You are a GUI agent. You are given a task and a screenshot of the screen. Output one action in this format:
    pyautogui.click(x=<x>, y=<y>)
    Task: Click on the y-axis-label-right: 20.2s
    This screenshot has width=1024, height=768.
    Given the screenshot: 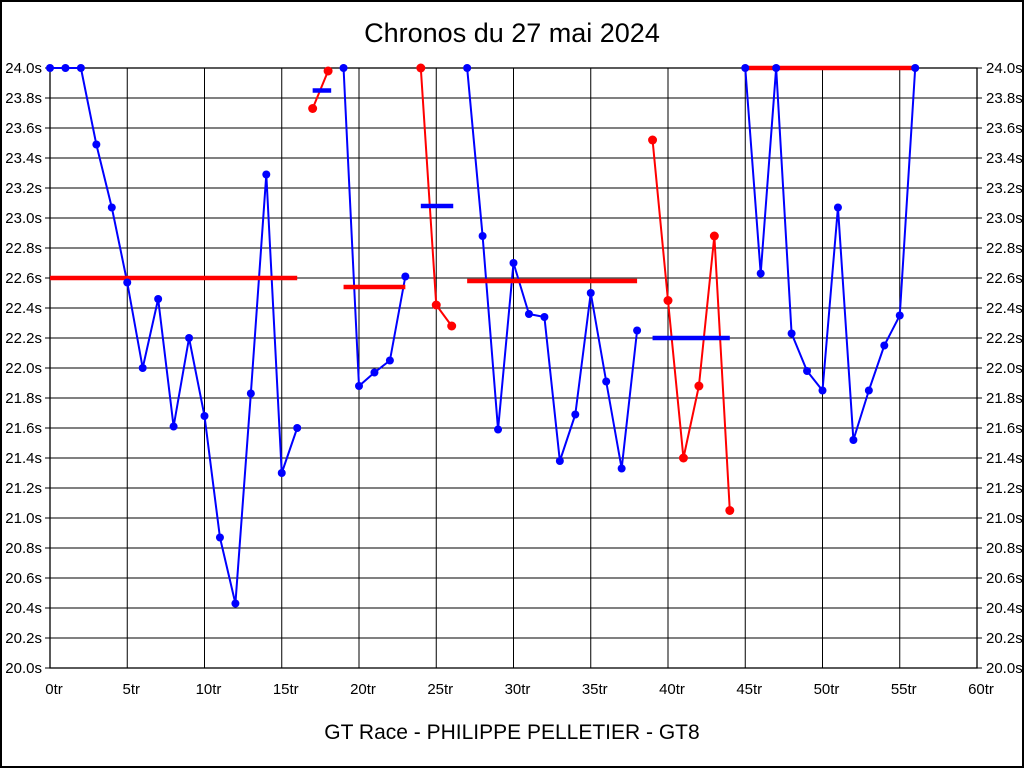 What is the action you would take?
    pyautogui.click(x=1004, y=638)
    